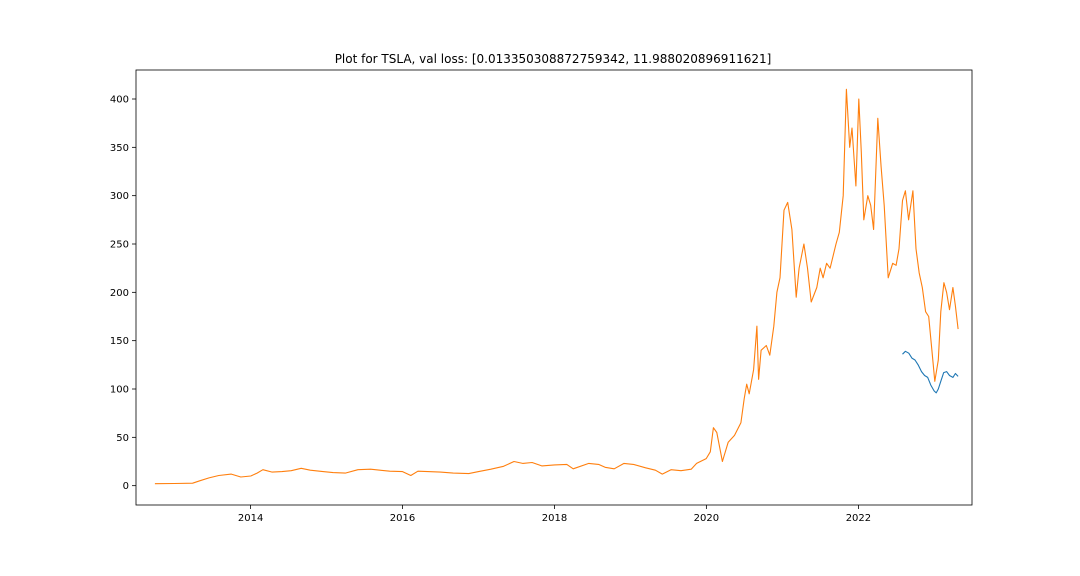  I want to click on y-tick-label: 150, so click(119, 341).